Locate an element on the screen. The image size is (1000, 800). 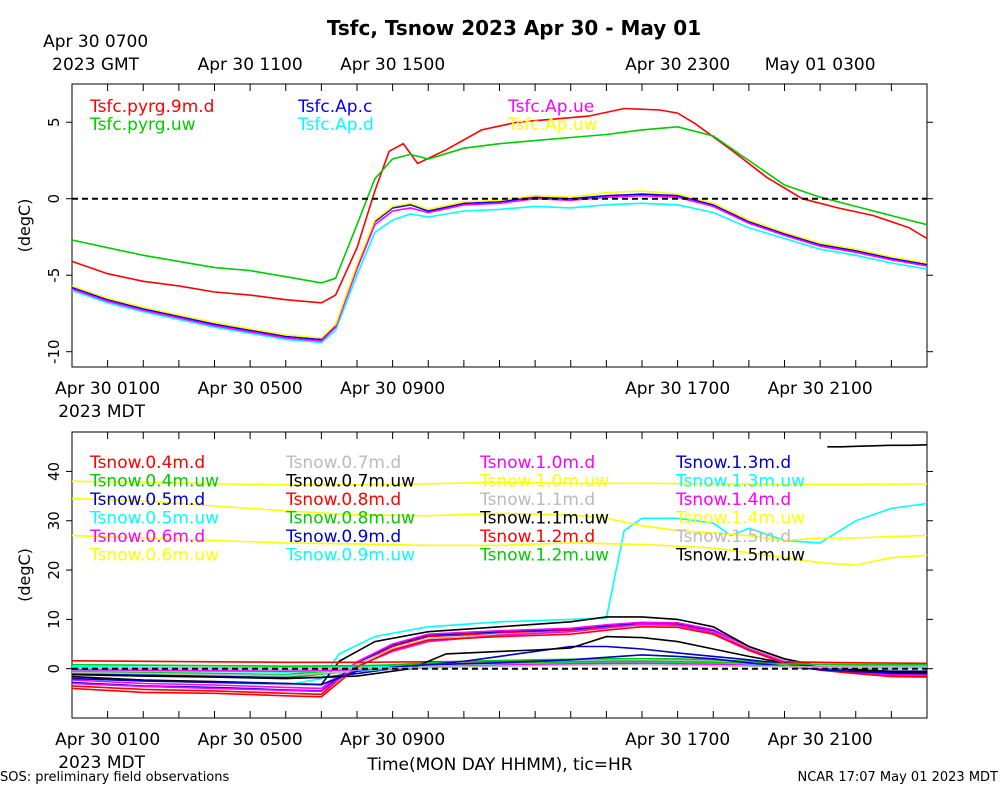
legend-entry: Tsnow.1.0m.uw is located at coordinates (544, 482).